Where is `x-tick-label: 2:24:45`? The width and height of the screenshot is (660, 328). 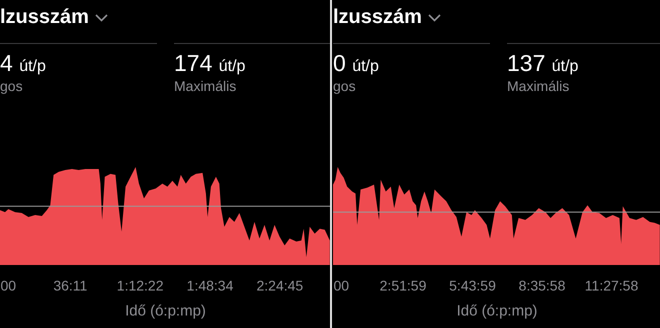
x-tick-label: 2:24:45 is located at coordinates (280, 286).